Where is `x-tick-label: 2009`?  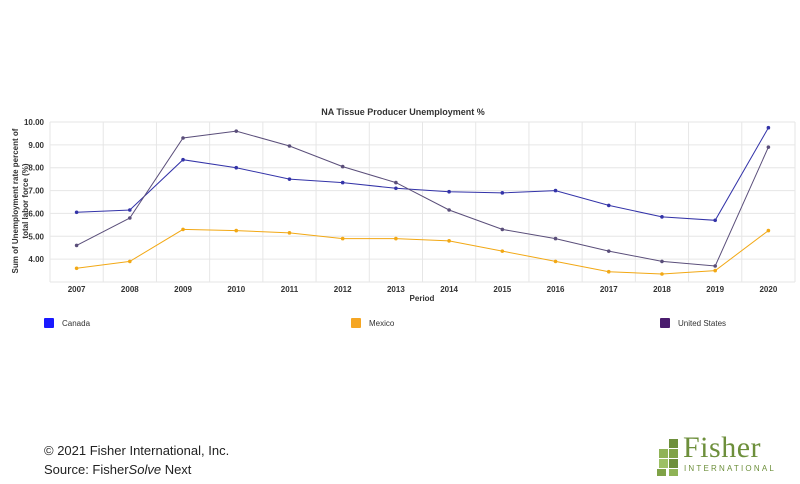 x-tick-label: 2009 is located at coordinates (183, 289).